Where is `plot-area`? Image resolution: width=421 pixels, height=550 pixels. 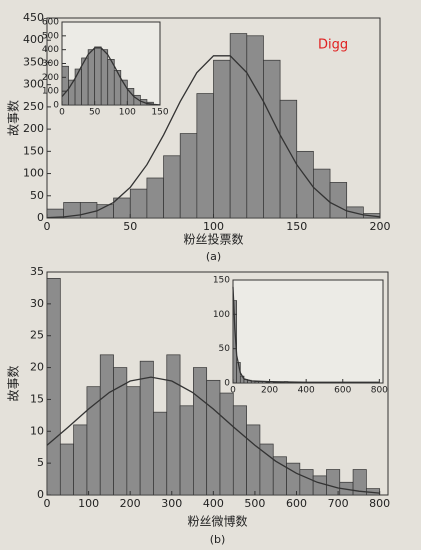
plot-area is located at coordinates (308, 331).